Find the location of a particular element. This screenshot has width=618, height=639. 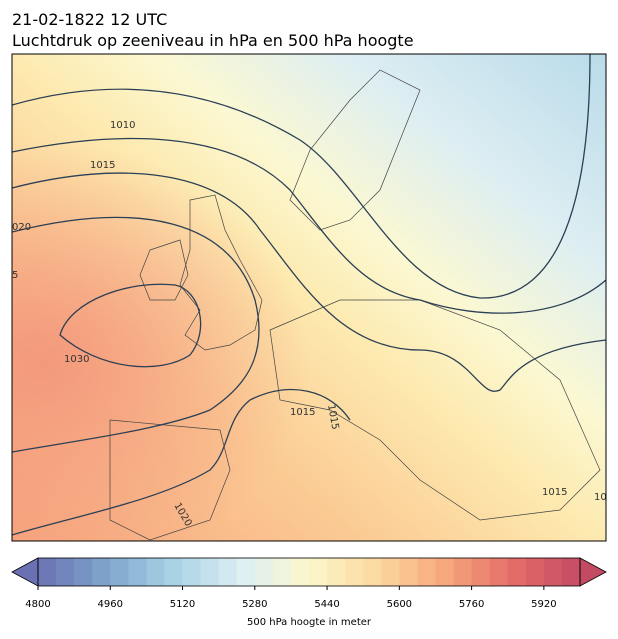

colorbar-extend-high is located at coordinates (593, 572).